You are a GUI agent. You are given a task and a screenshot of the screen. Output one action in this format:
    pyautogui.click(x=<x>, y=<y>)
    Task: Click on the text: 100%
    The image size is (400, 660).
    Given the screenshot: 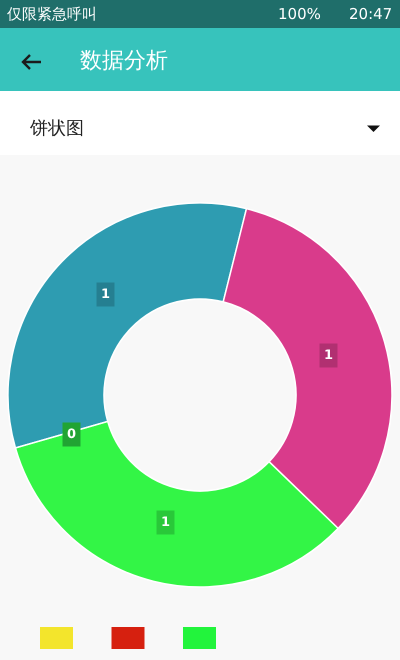 What is the action you would take?
    pyautogui.click(x=299, y=14)
    